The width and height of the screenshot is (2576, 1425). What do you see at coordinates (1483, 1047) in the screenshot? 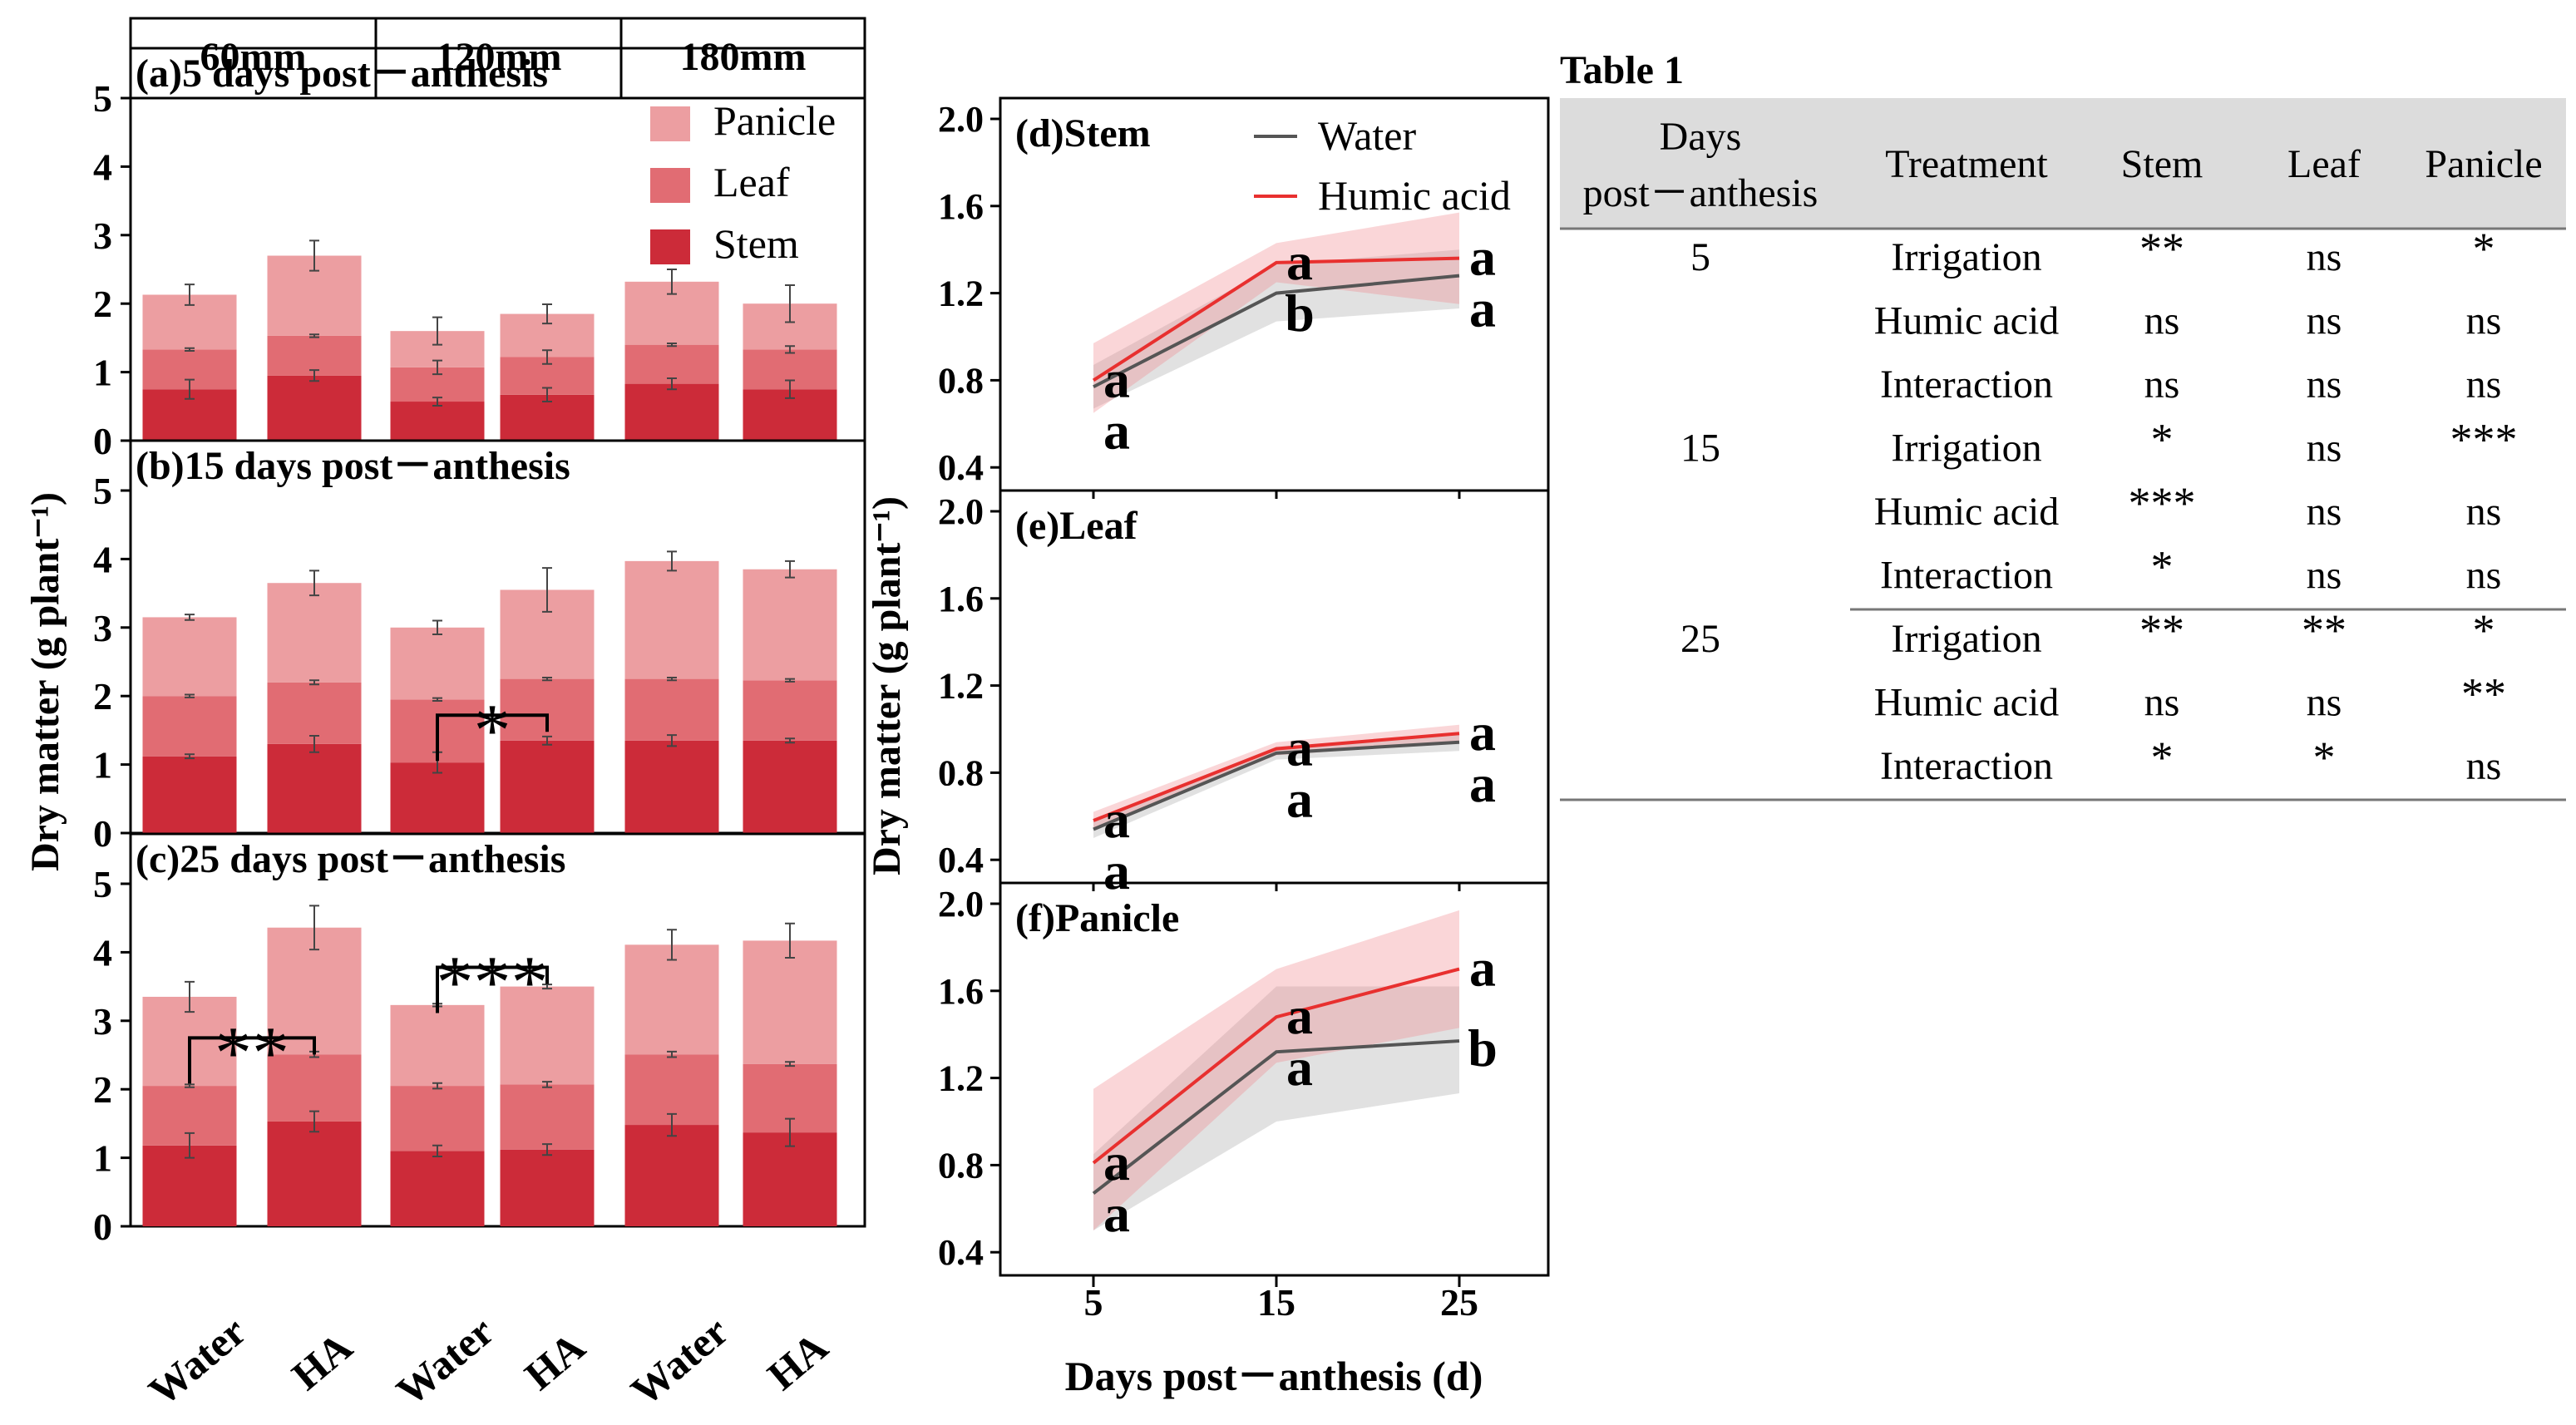
I see `significance-letter: b` at bounding box center [1483, 1047].